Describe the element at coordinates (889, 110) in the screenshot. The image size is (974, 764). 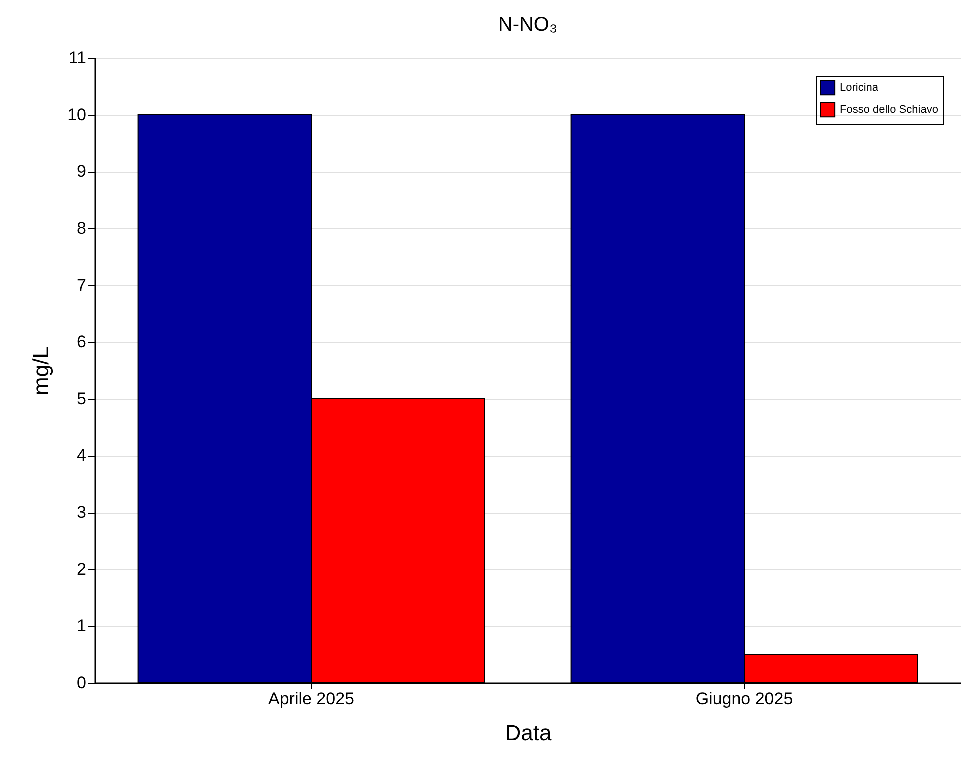
I see `legend-label: Fosso dello Schiavo` at that location.